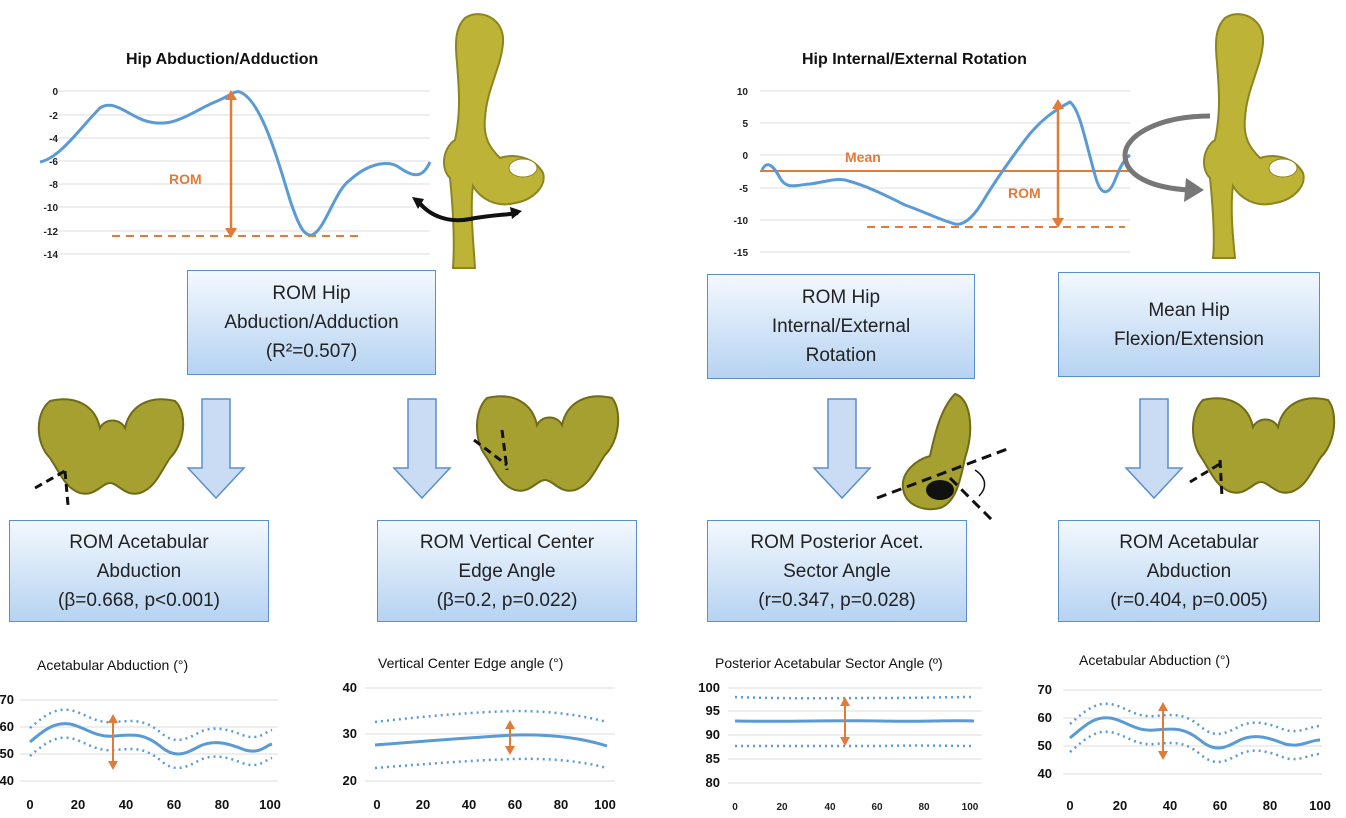  What do you see at coordinates (53, 139) in the screenshot?
I see `y-tick: -4` at bounding box center [53, 139].